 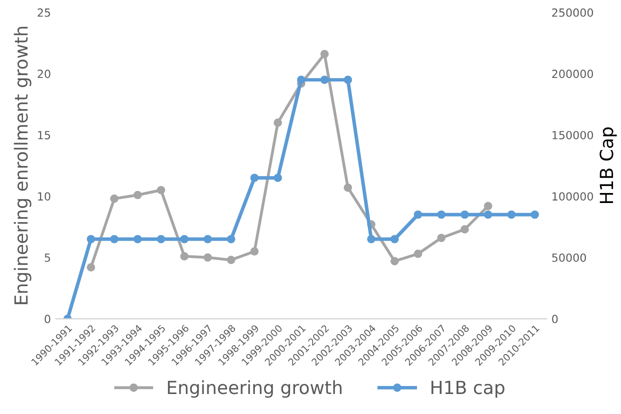 I want to click on legend-label: Engineering growth, so click(x=255, y=389).